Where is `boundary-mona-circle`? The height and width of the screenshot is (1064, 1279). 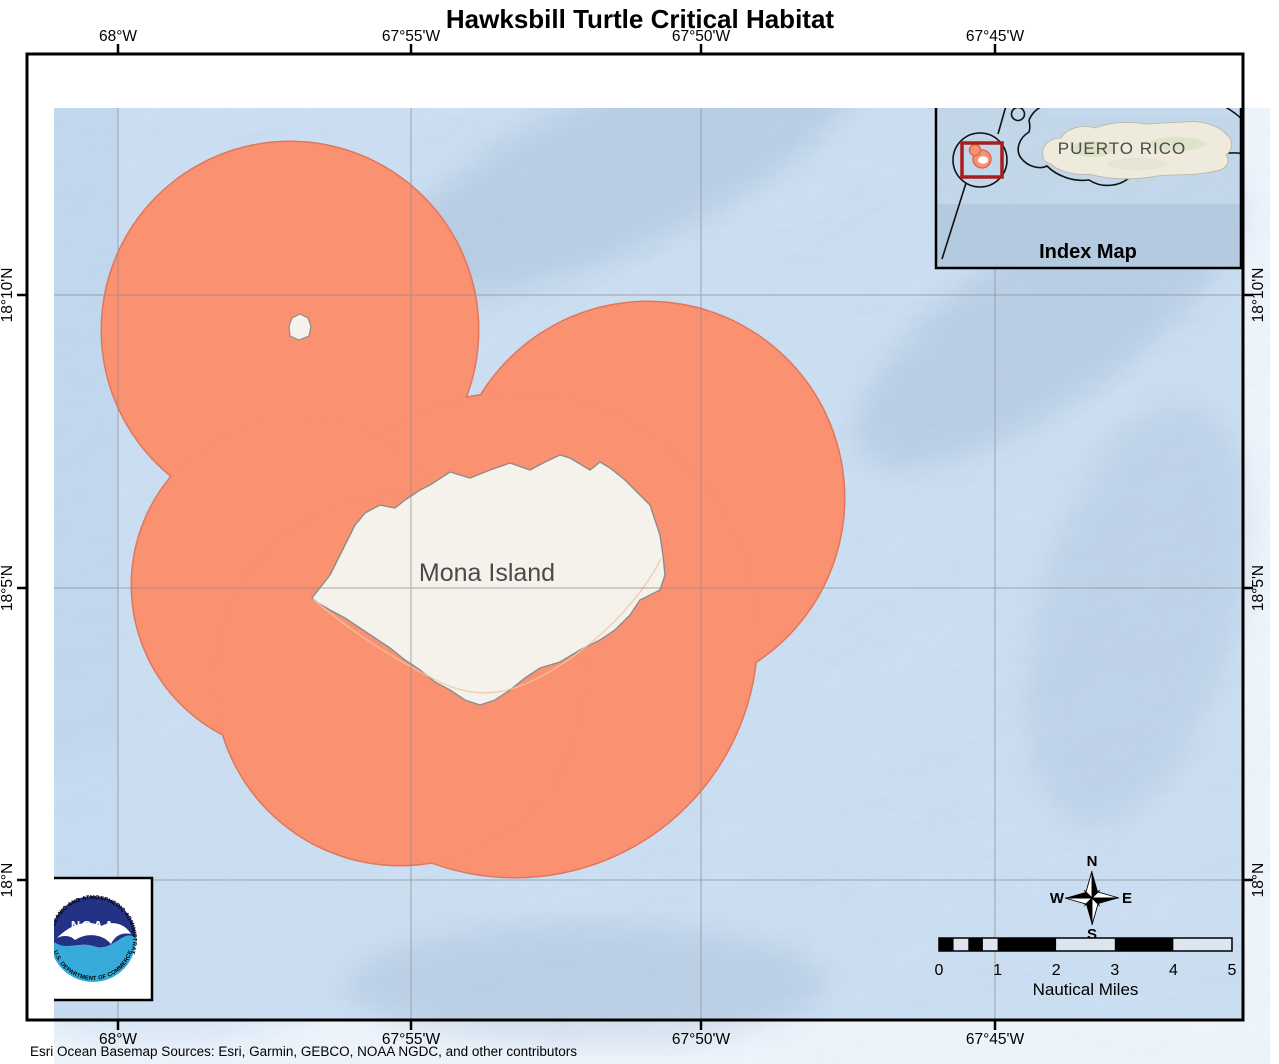 boundary-mona-circle is located at coordinates (980, 160).